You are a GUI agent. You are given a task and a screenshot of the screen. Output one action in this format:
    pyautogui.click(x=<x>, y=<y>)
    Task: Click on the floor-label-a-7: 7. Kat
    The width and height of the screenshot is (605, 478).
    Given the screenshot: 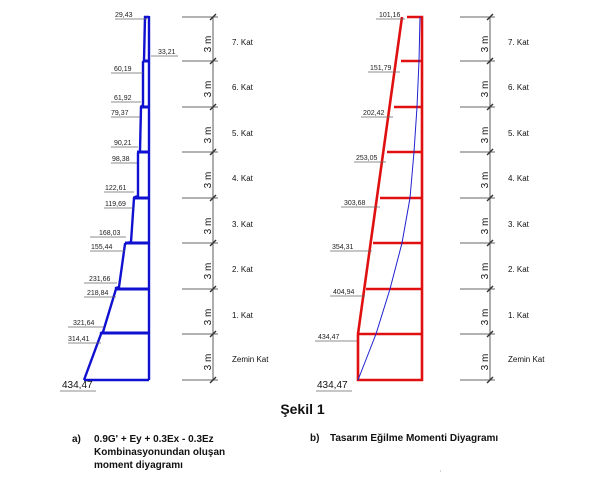 What is the action you would take?
    pyautogui.click(x=243, y=42)
    